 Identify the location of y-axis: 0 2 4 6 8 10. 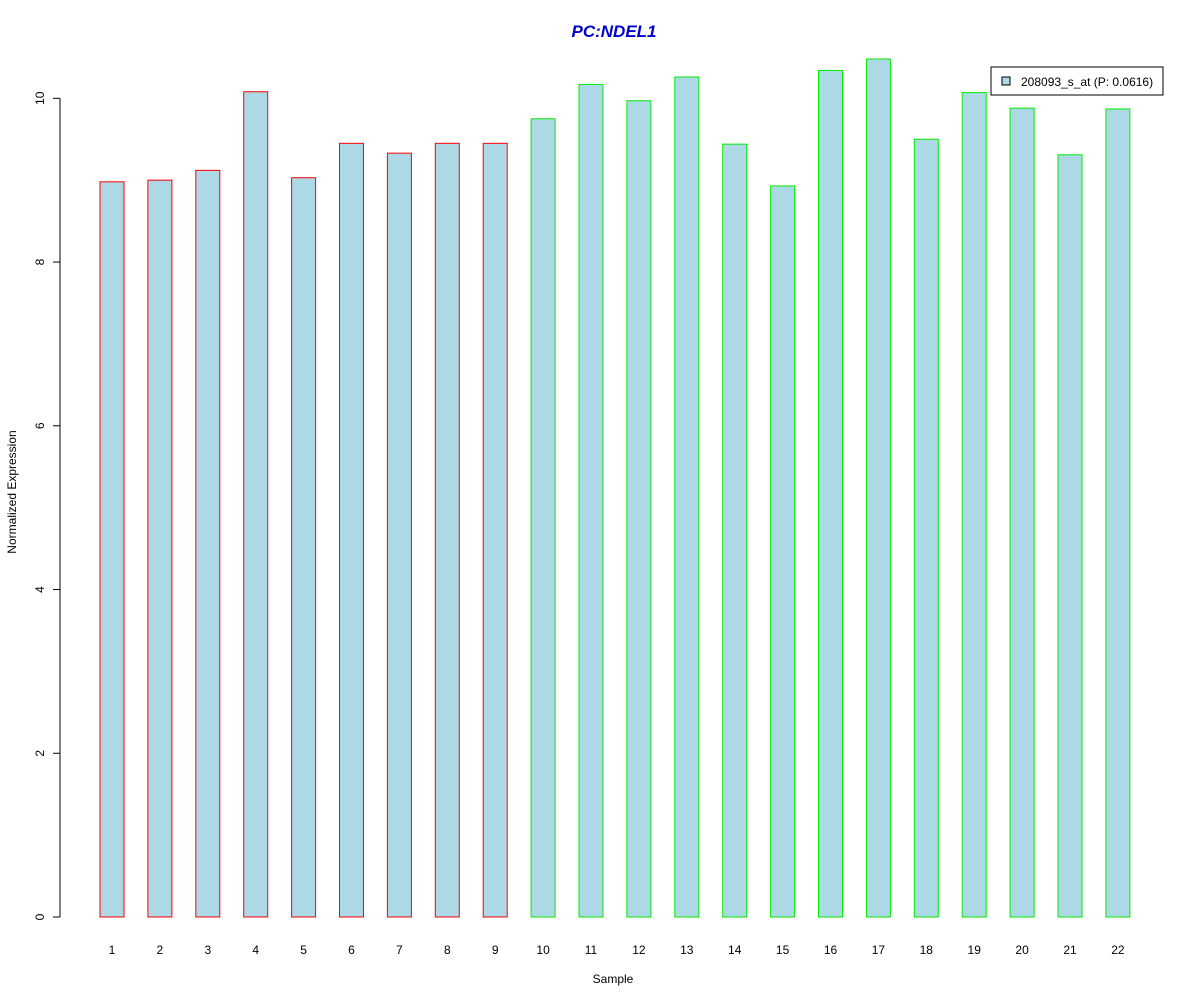
(47, 505).